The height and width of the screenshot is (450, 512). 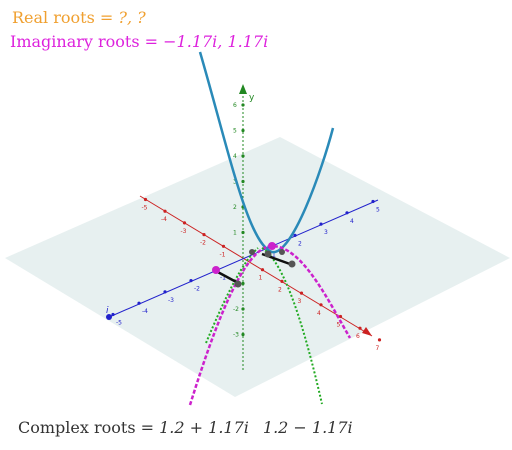 What do you see at coordinates (243, 89) in the screenshot?
I see `y-axis-arrow` at bounding box center [243, 89].